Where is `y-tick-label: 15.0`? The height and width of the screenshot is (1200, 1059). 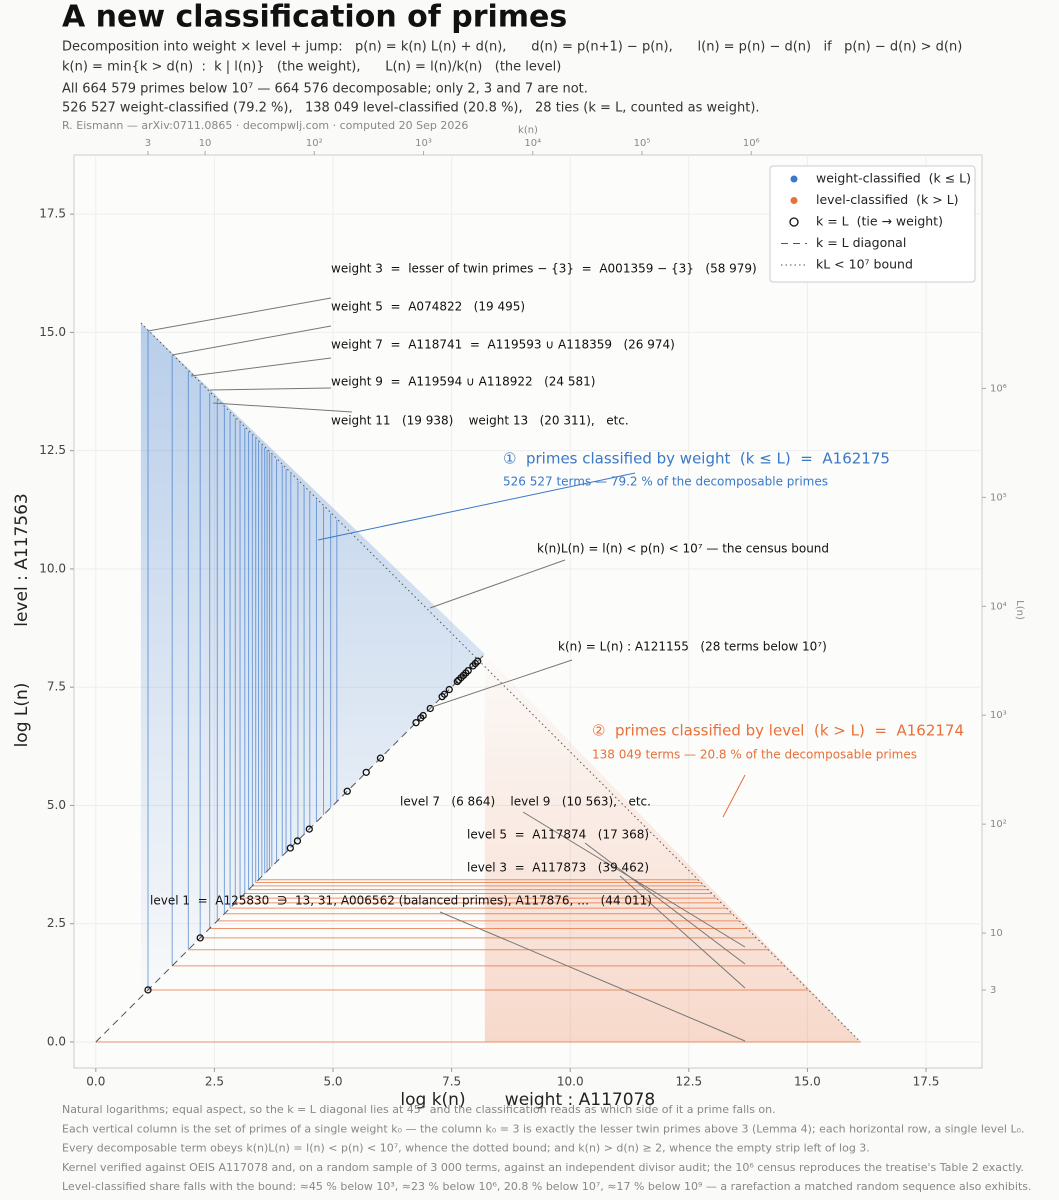 y-tick-label: 15.0 is located at coordinates (52, 332).